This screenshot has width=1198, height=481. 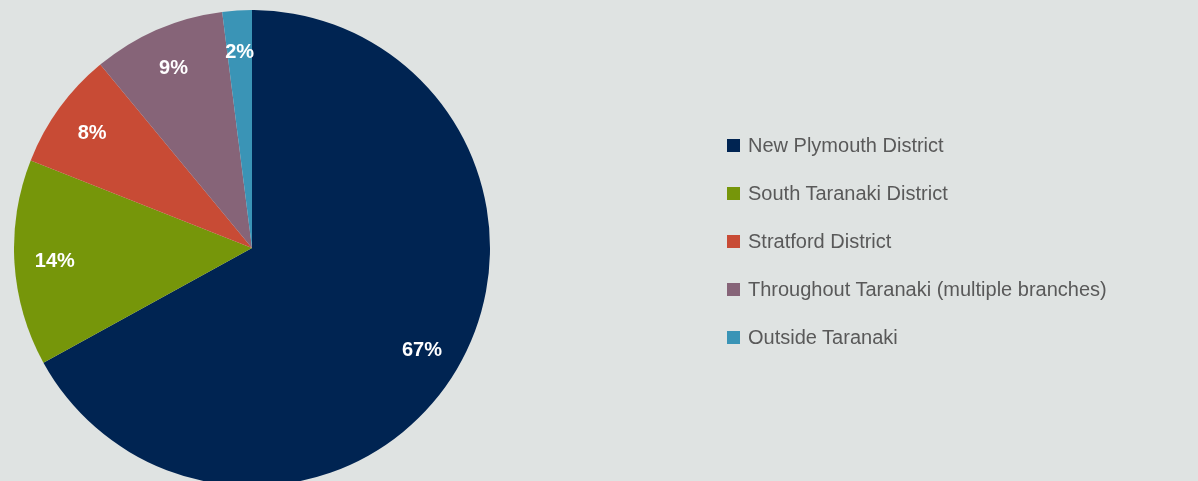 I want to click on data-label: 8%, so click(x=92, y=131).